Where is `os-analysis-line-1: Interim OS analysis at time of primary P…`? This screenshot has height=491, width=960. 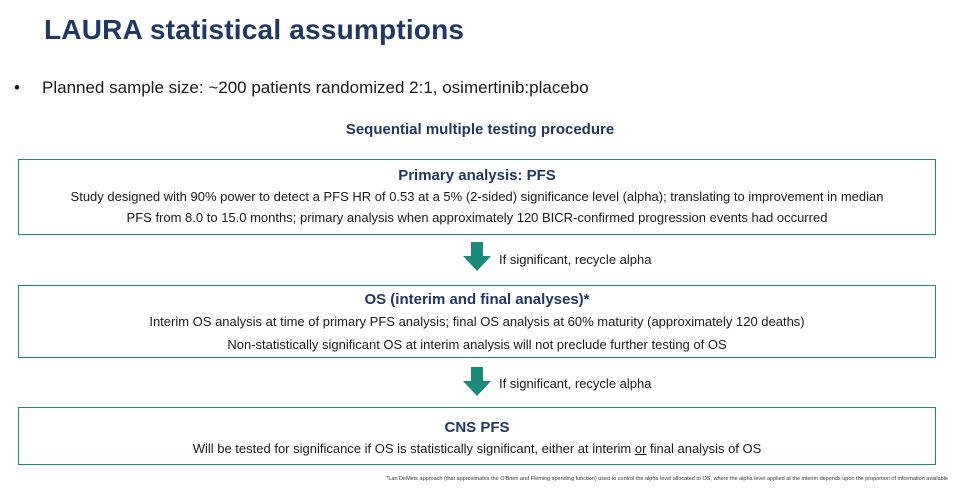 os-analysis-line-1: Interim OS analysis at time of primary P… is located at coordinates (477, 321).